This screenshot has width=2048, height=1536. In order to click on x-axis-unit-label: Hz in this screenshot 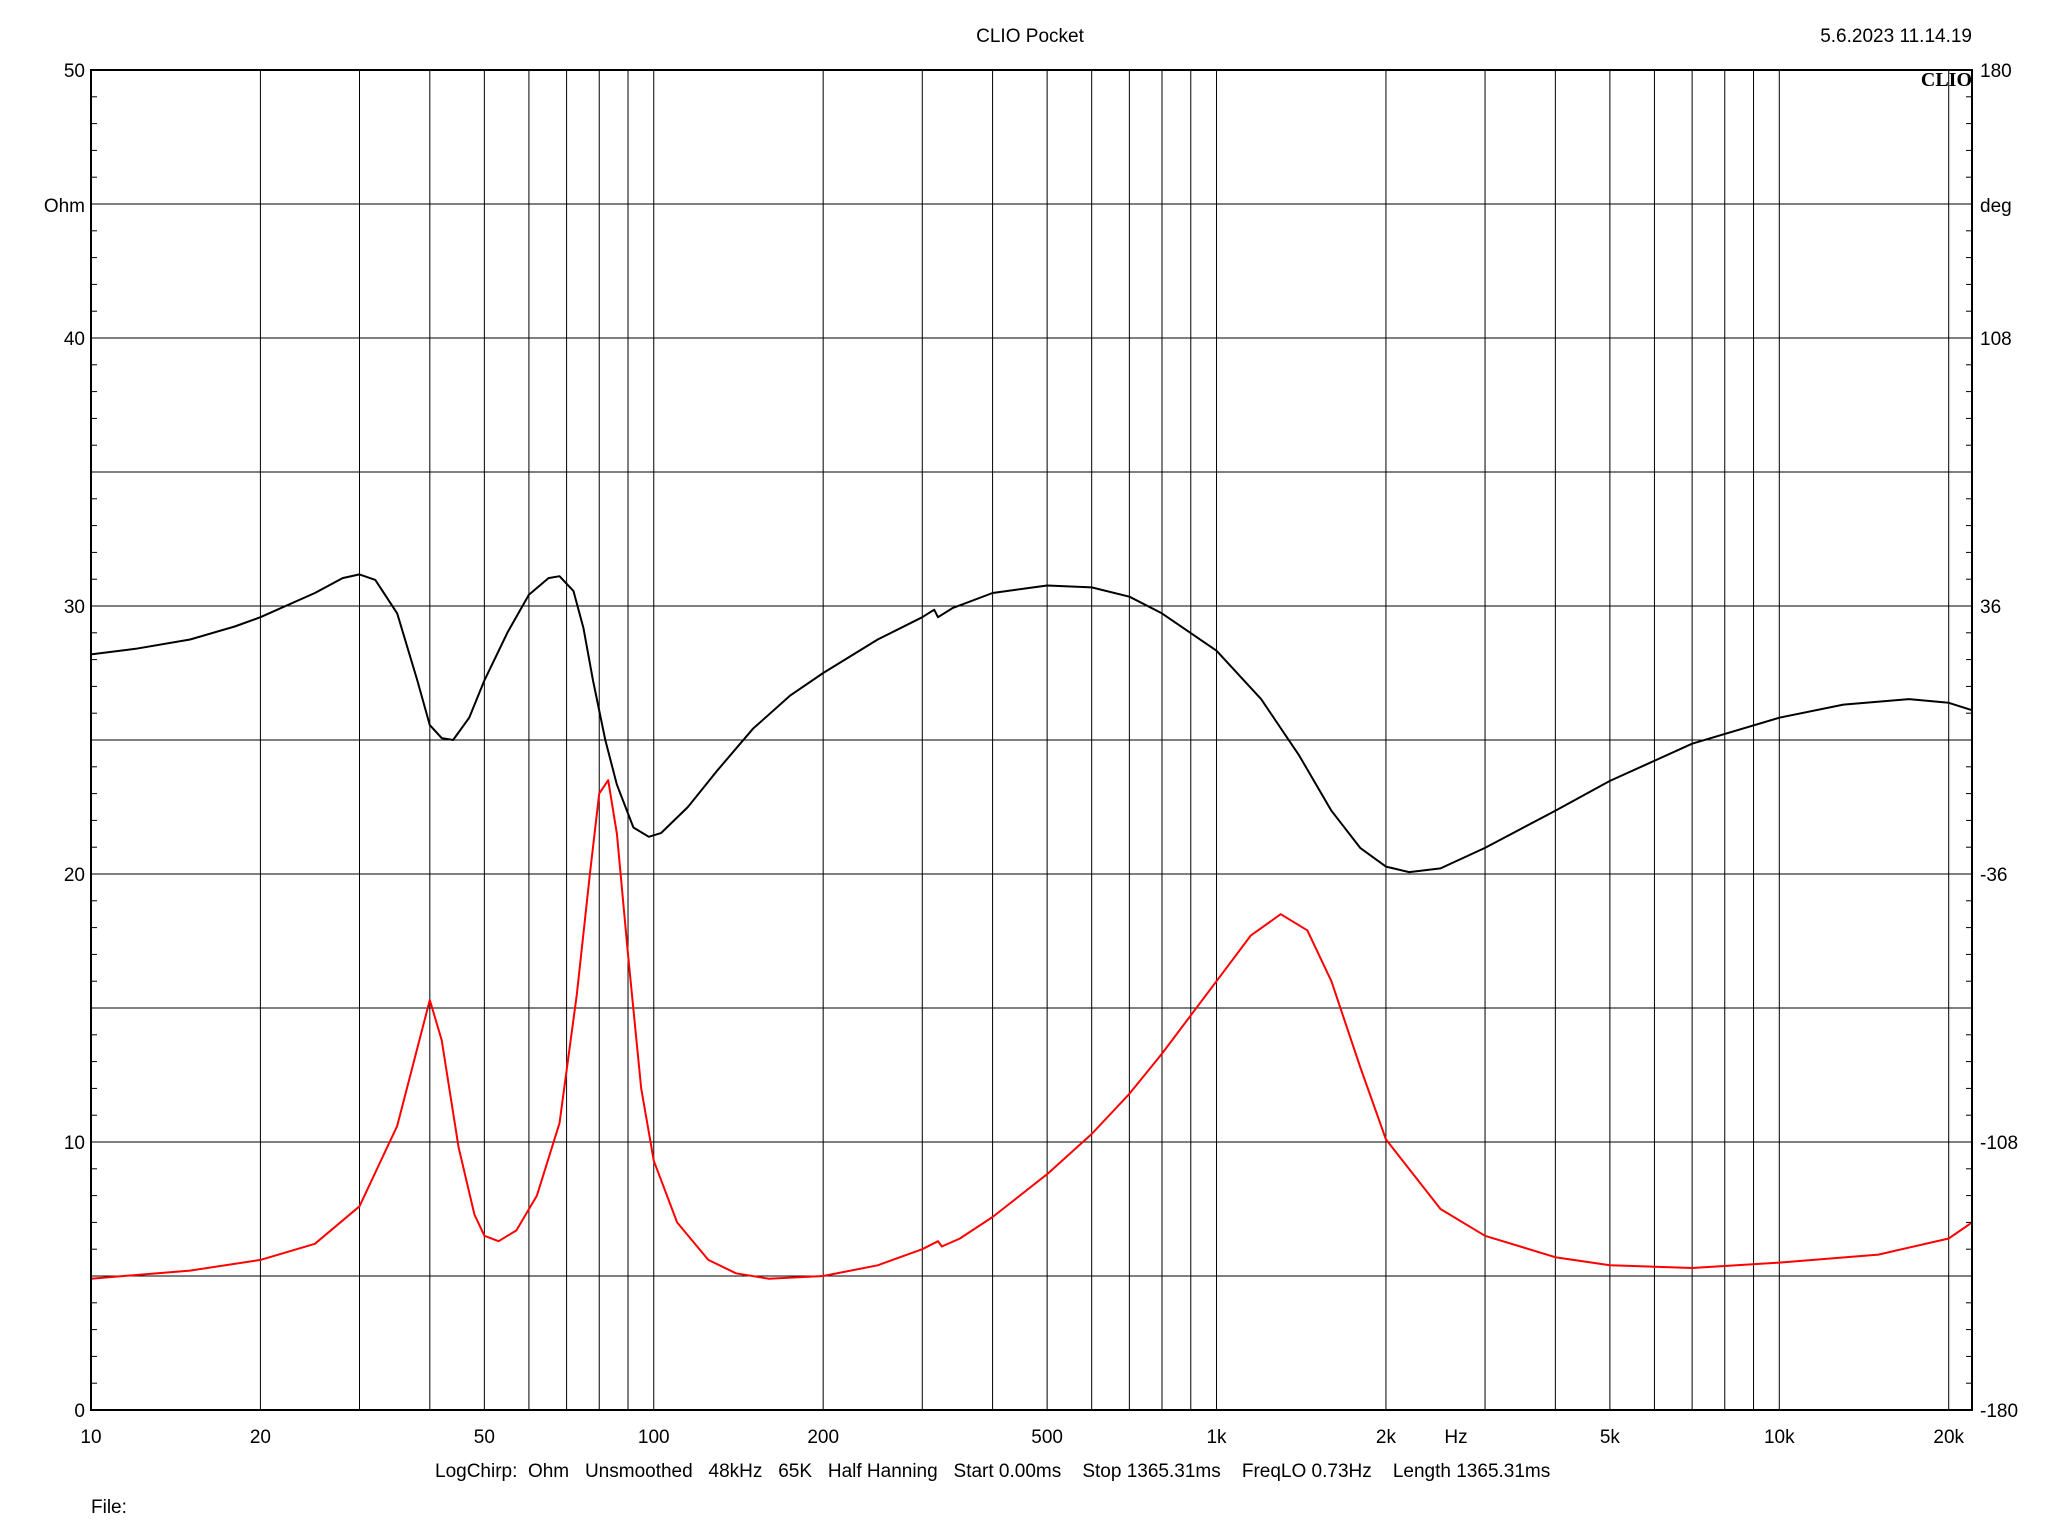, I will do `click(1455, 1437)`.